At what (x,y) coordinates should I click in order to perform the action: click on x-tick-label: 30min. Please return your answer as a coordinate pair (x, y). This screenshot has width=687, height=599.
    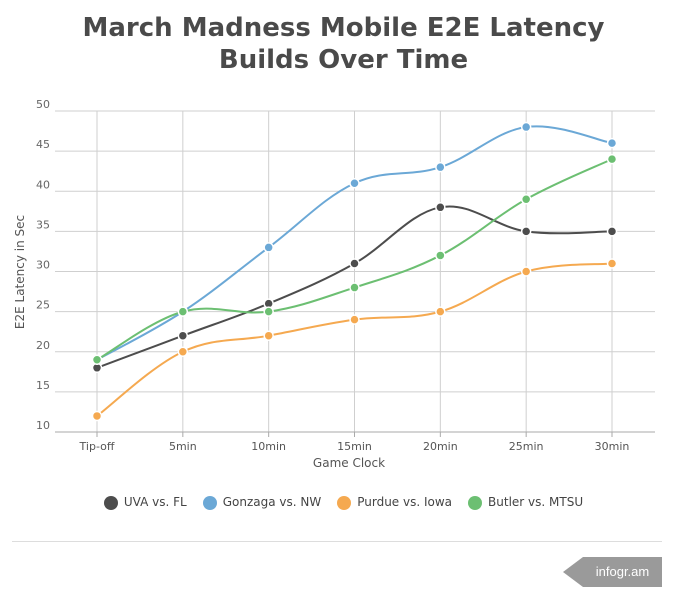
    Looking at the image, I should click on (612, 446).